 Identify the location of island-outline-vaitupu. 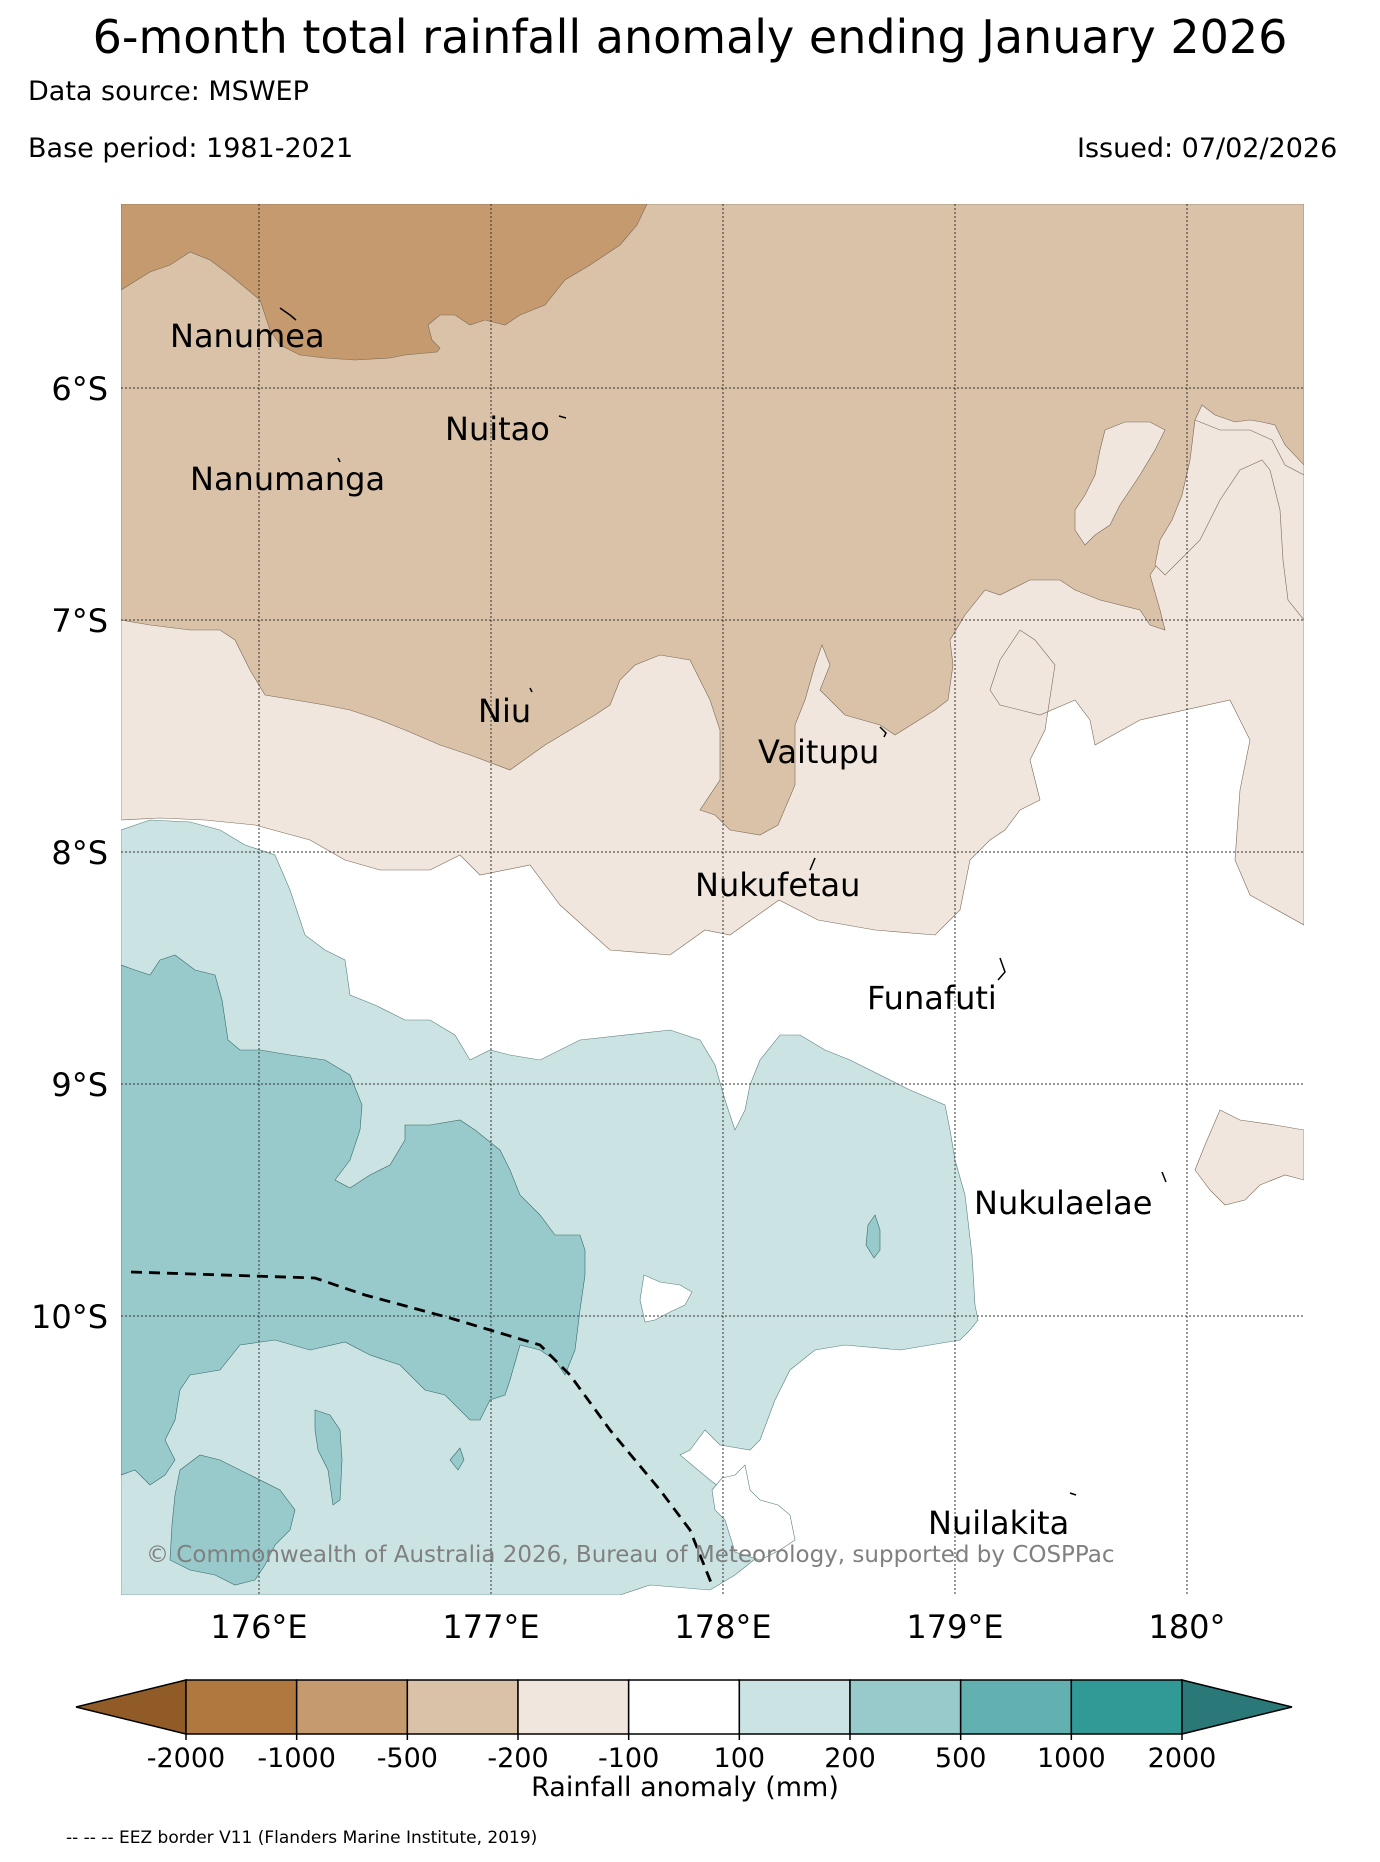
(883, 732).